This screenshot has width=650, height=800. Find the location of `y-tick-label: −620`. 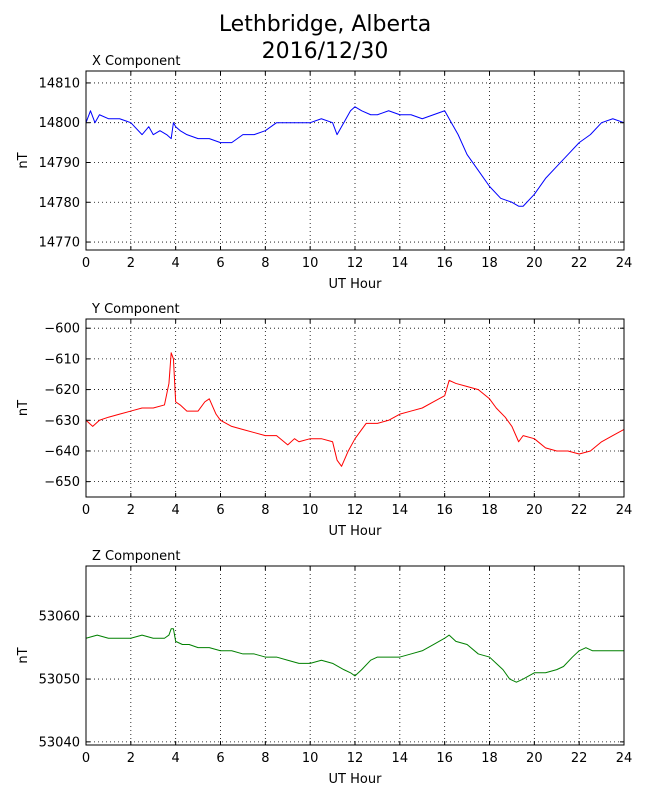

y-tick-label: −620 is located at coordinates (62, 390).